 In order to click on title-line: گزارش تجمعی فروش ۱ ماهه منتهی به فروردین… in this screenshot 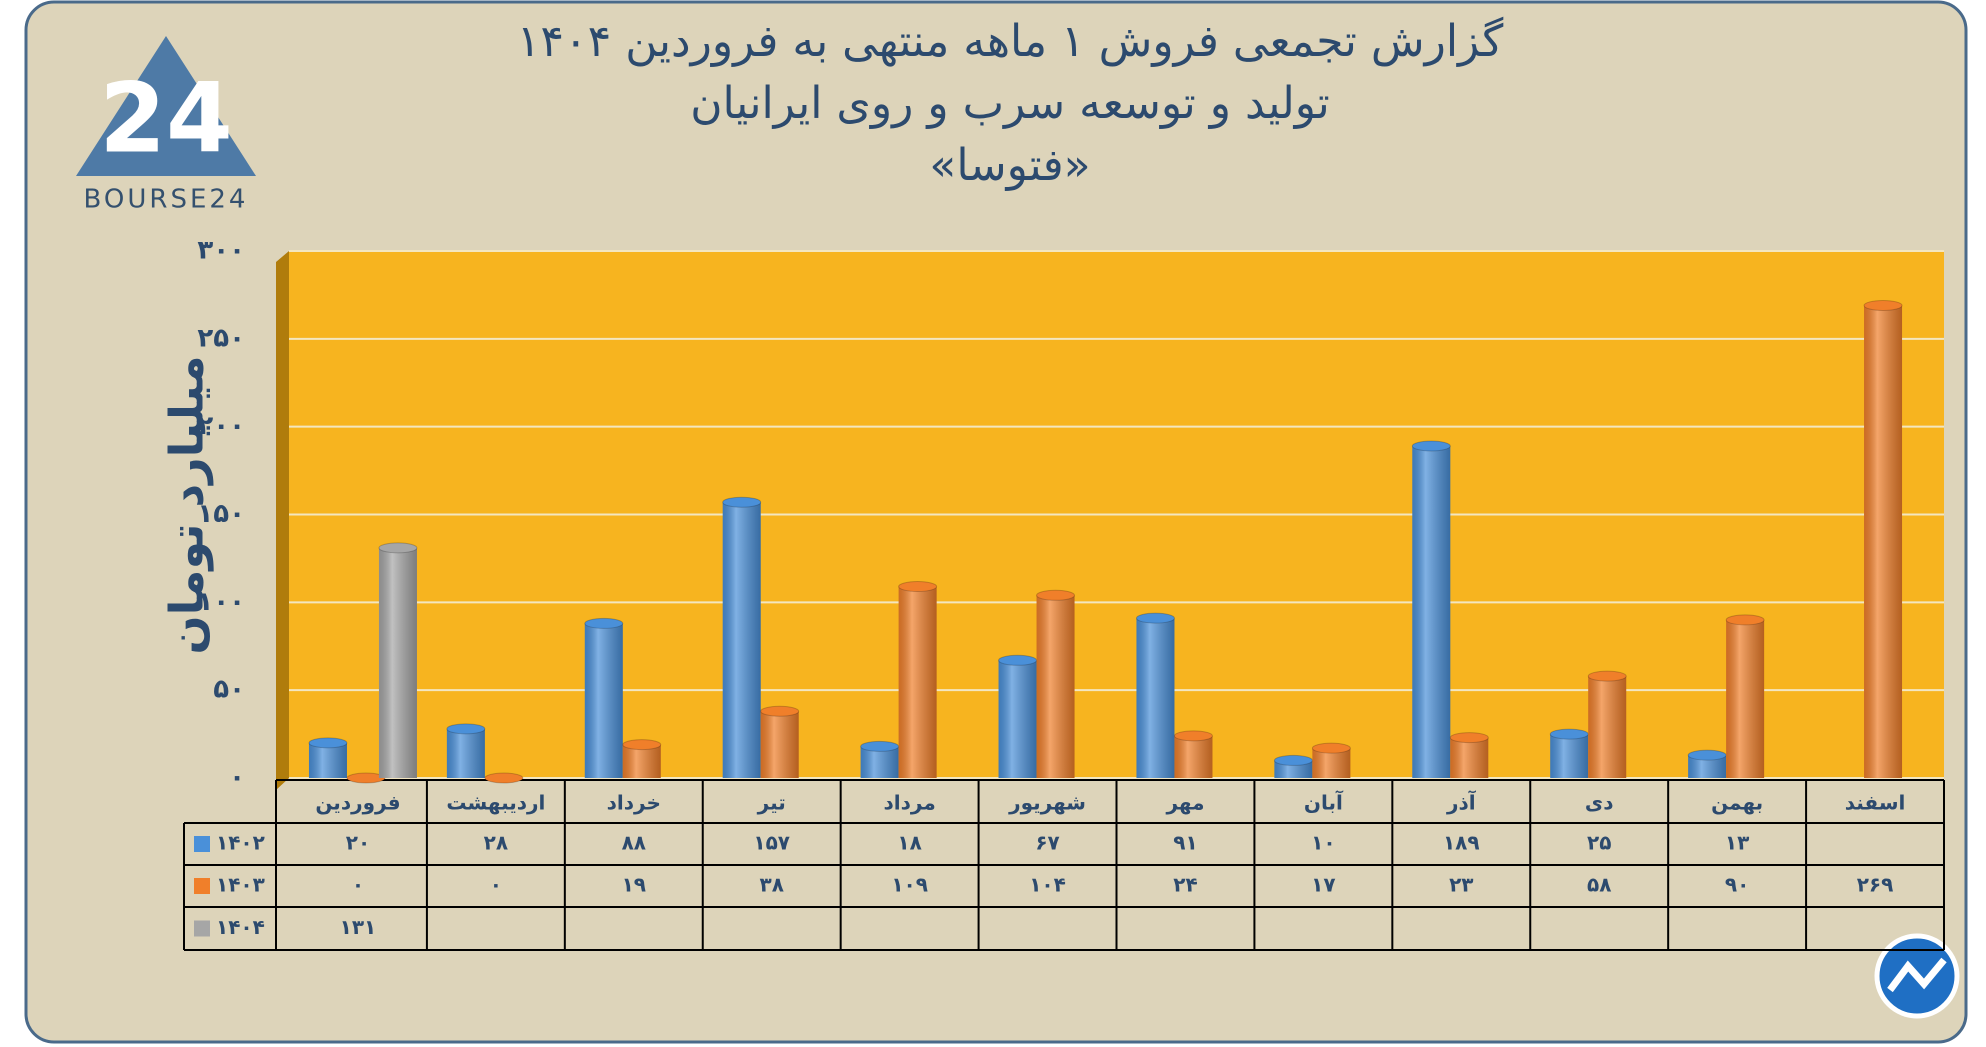, I will do `click(1010, 41)`.